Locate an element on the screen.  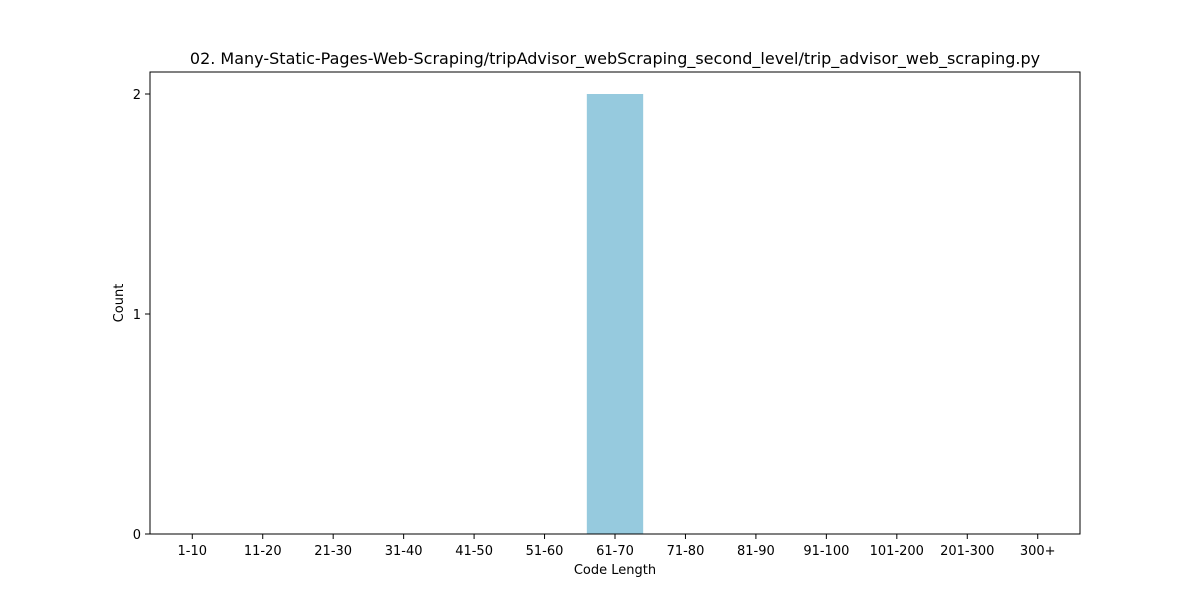
y-axis-label: Count is located at coordinates (119, 303).